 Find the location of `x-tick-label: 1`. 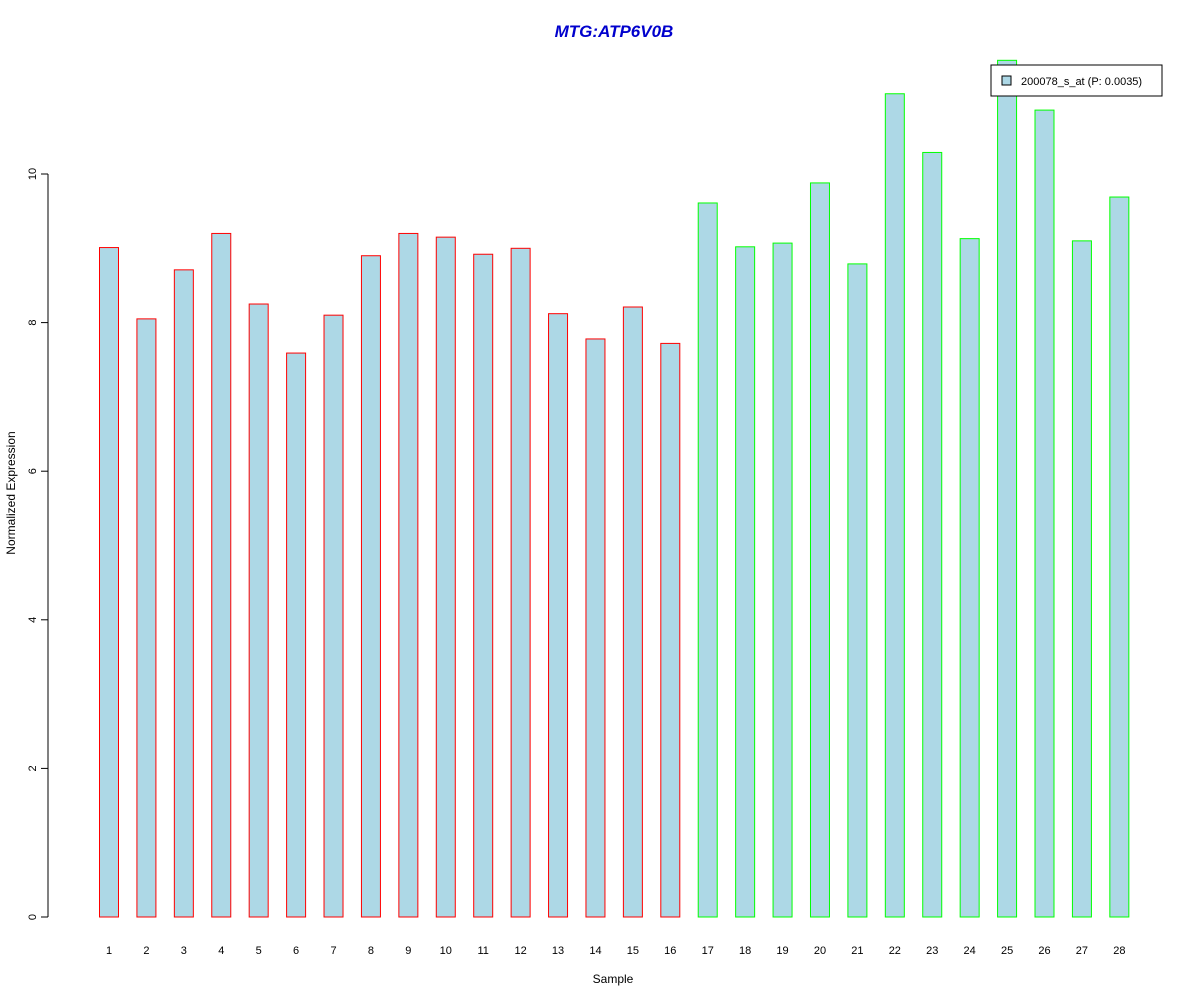

x-tick-label: 1 is located at coordinates (109, 951).